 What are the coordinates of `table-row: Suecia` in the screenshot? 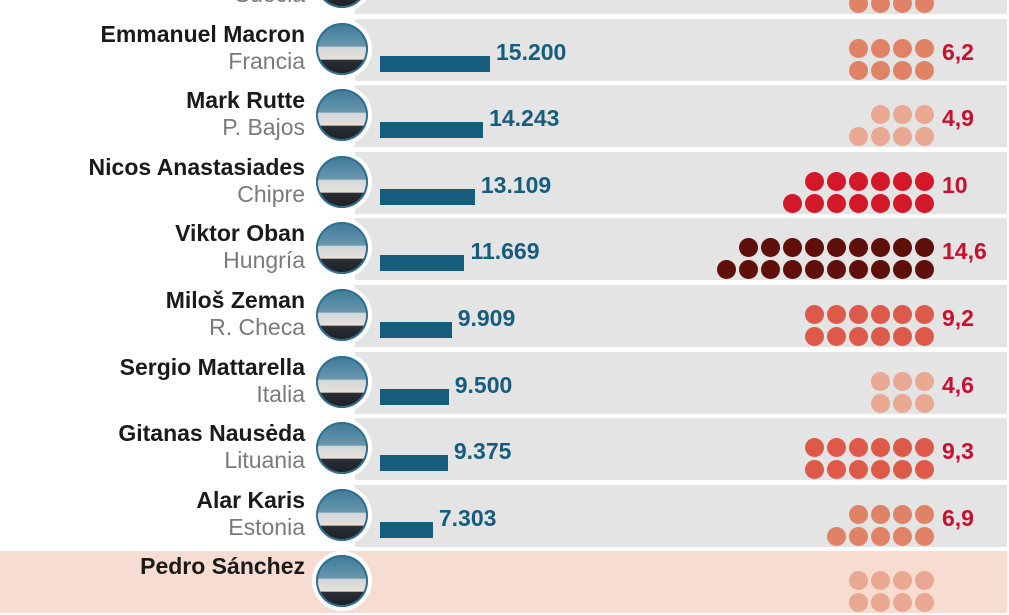 It's located at (504, 8).